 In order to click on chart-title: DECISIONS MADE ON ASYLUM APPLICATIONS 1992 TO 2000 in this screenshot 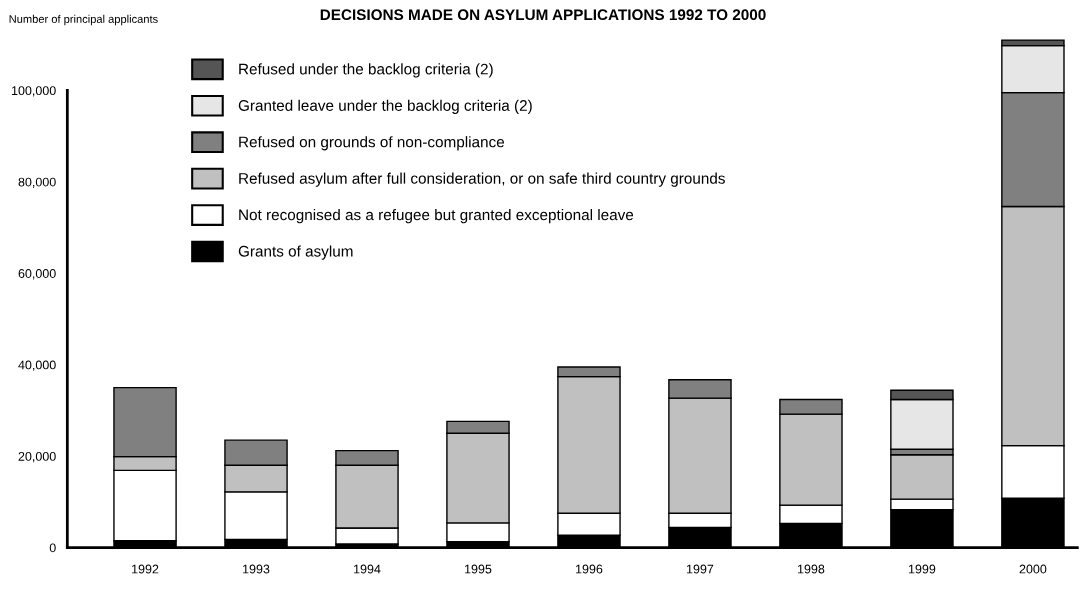, I will do `click(543, 15)`.